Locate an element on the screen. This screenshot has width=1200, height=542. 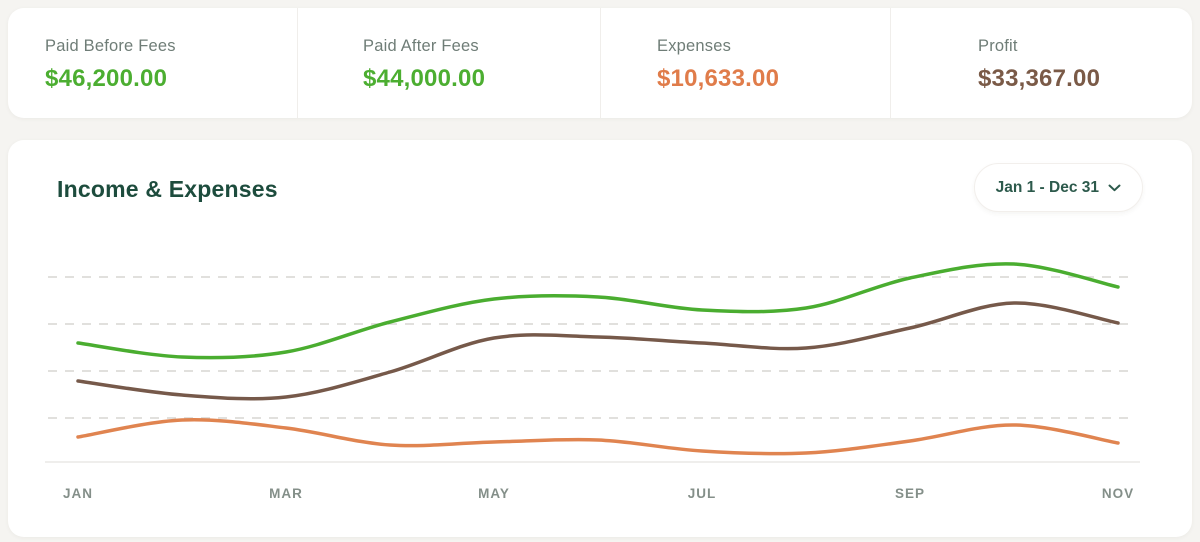
stat-card: Paid Before Fees $46,200.00 is located at coordinates (152, 63).